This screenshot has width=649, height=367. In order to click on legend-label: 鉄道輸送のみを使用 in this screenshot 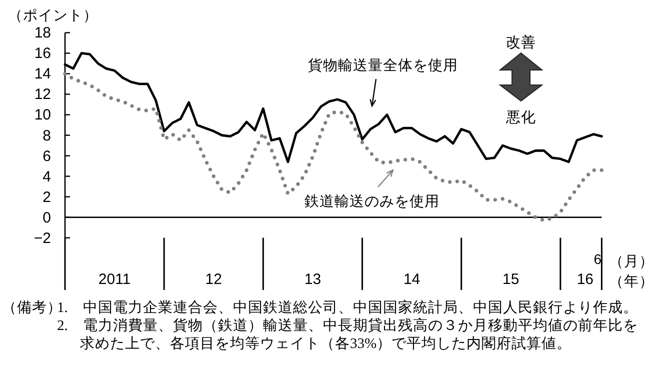, I will do `click(372, 201)`.